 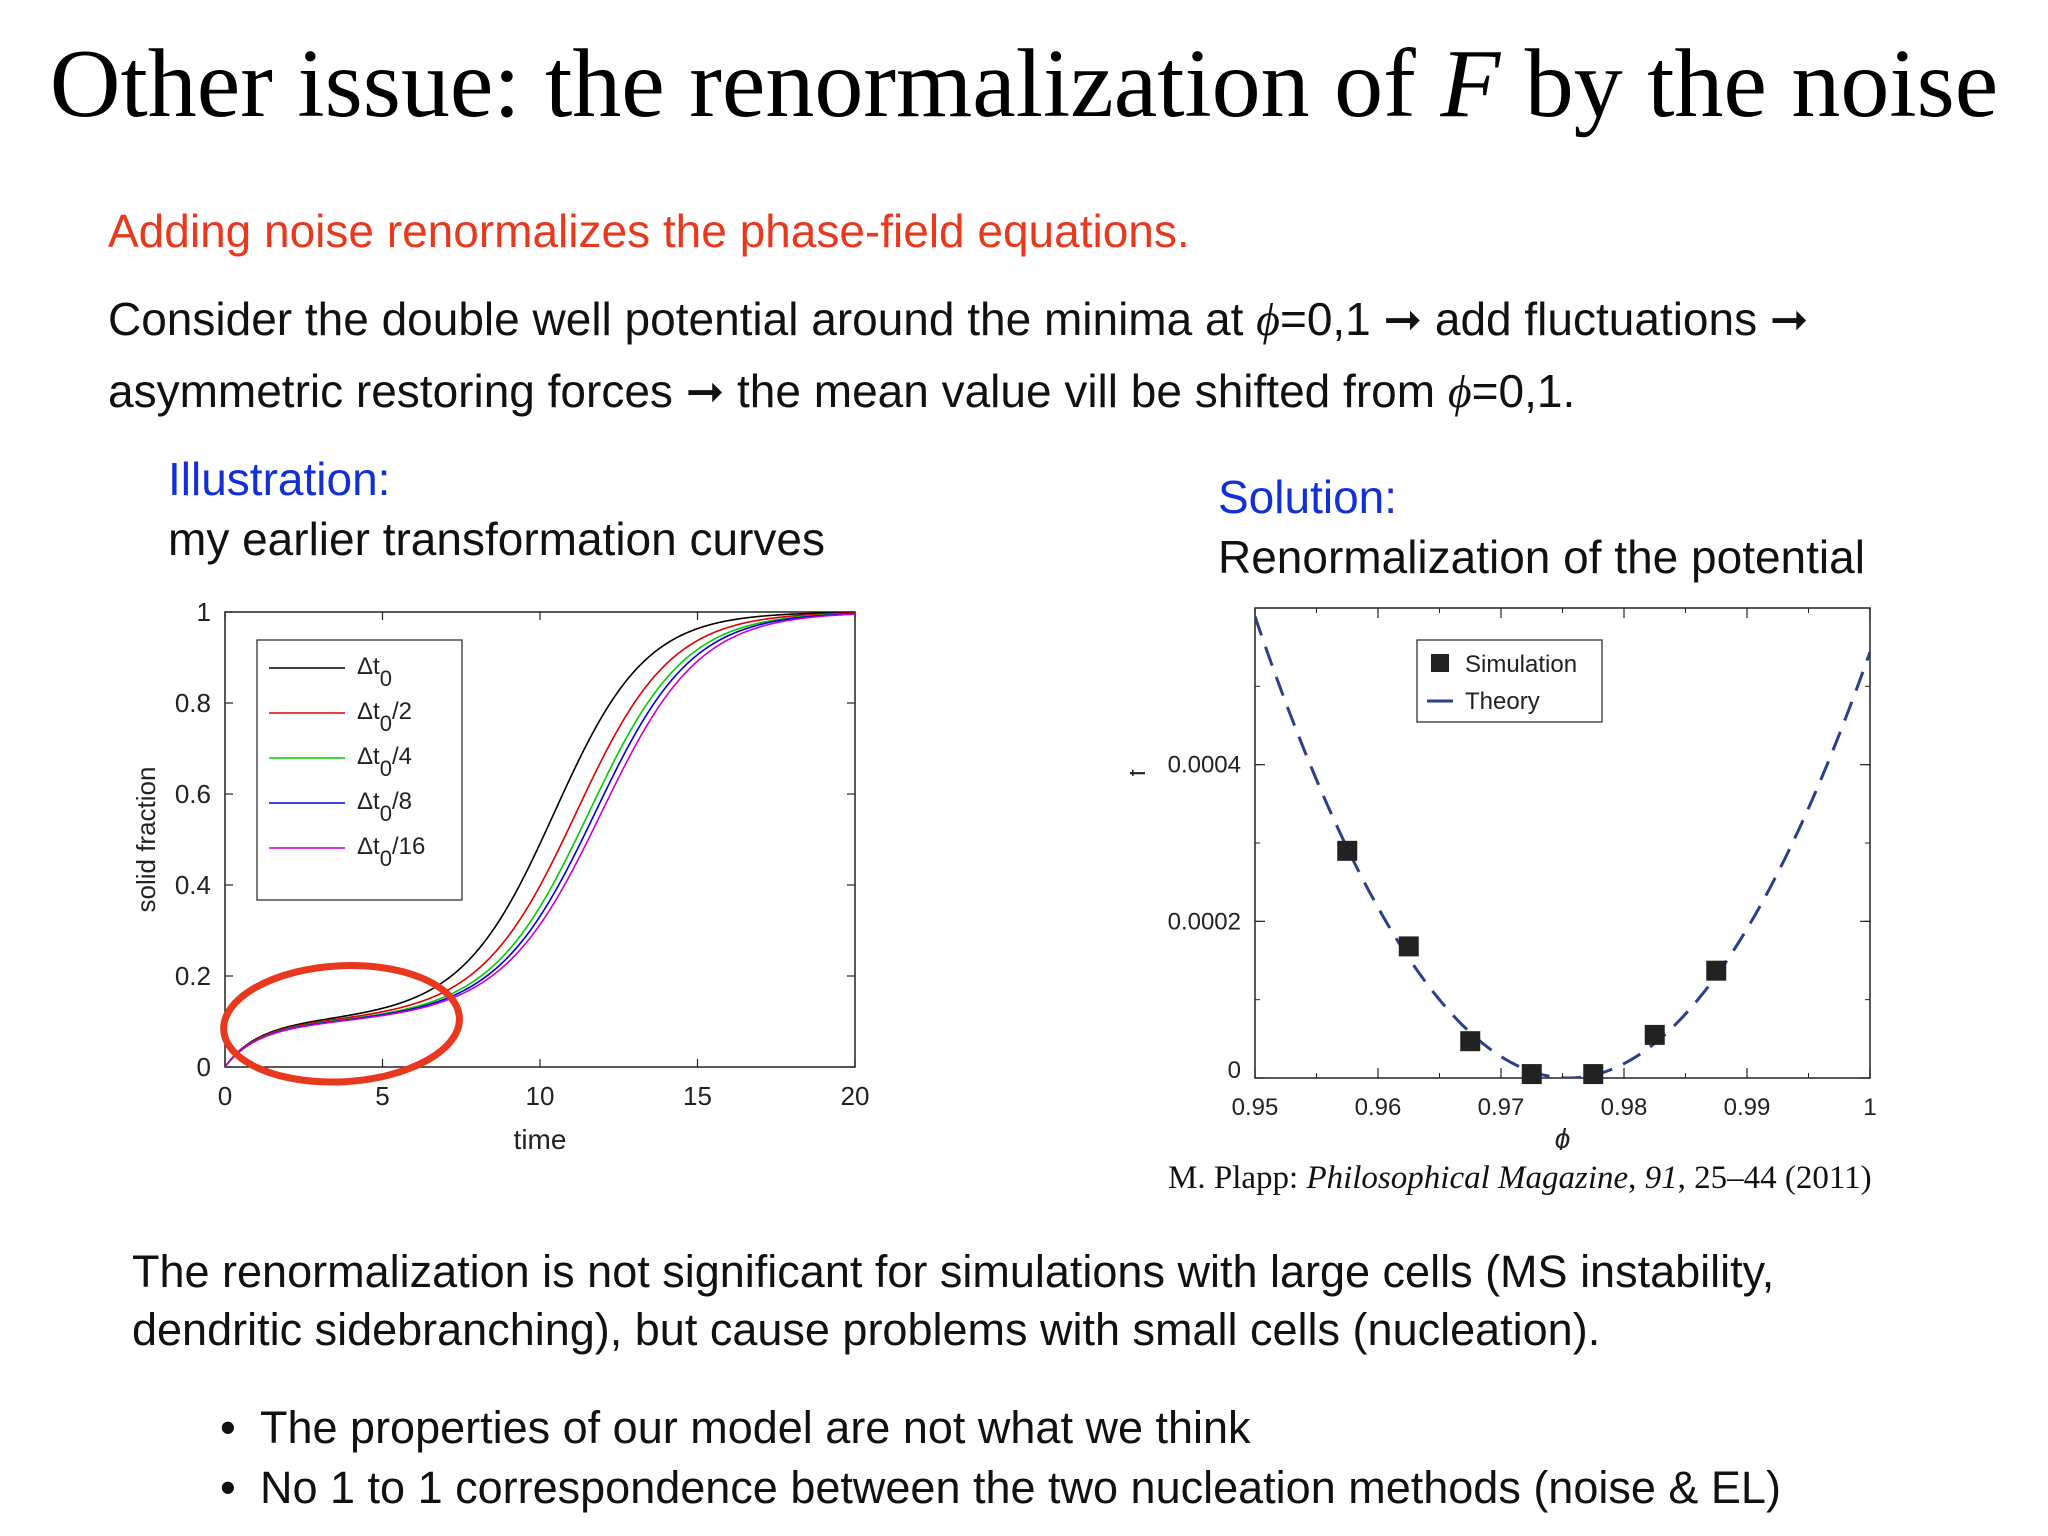 I want to click on series-line, so click(x=540, y=840).